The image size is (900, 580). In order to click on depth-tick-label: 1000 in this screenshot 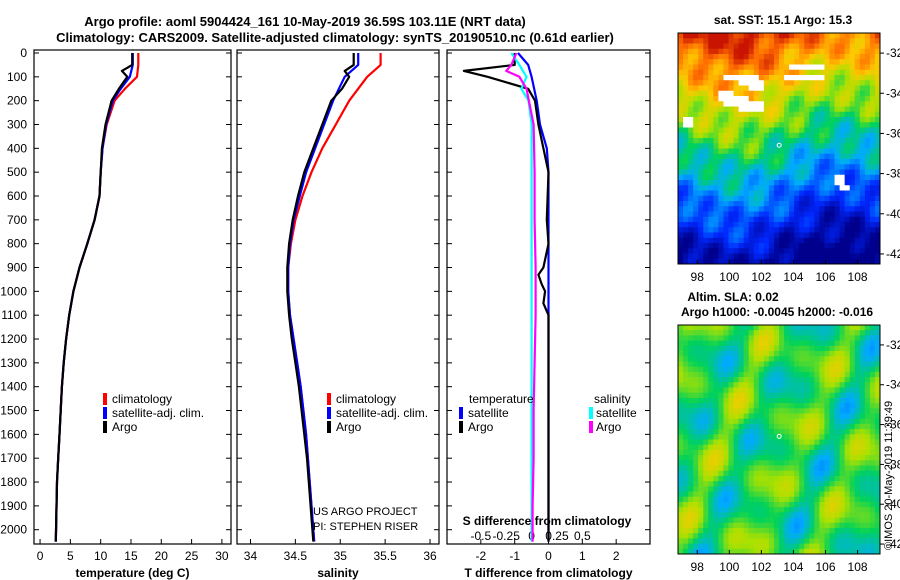, I will do `click(13, 291)`.